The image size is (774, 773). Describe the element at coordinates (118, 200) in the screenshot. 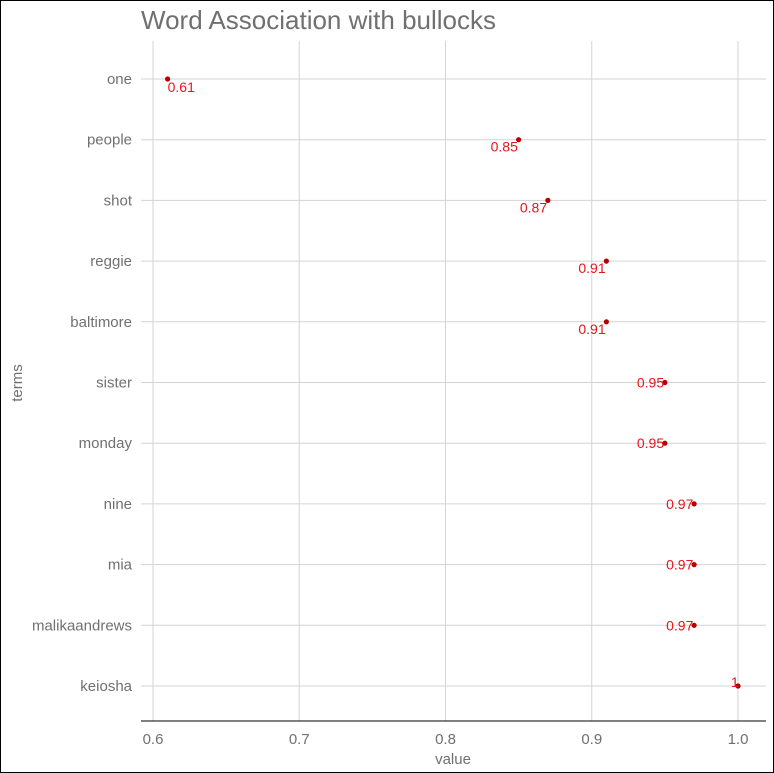

I see `y-tick-label: shot` at that location.